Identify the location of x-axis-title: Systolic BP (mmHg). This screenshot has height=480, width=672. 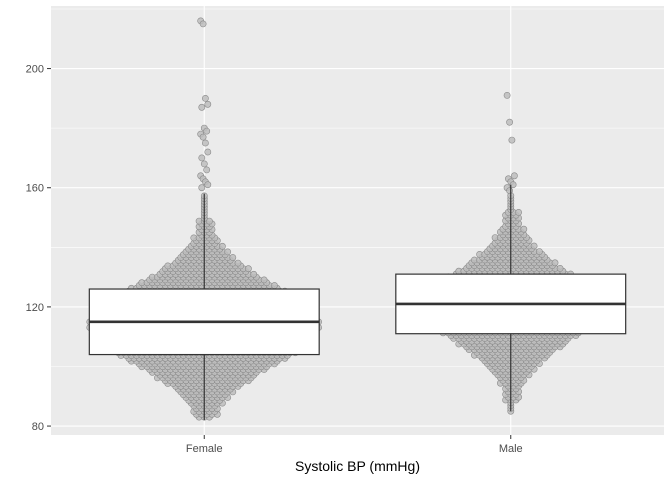
(357, 466).